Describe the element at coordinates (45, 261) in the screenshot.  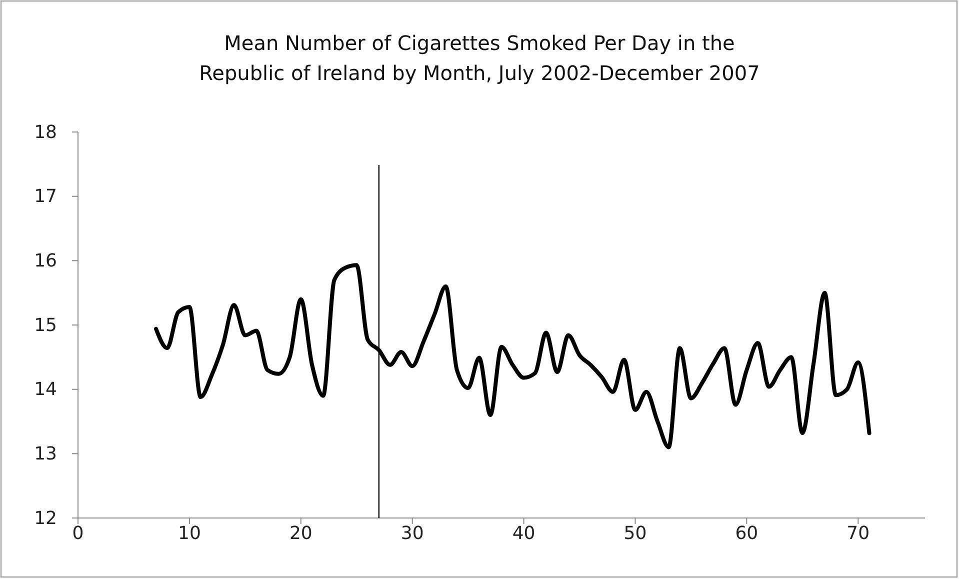
I see `y-tick-label: 16` at that location.